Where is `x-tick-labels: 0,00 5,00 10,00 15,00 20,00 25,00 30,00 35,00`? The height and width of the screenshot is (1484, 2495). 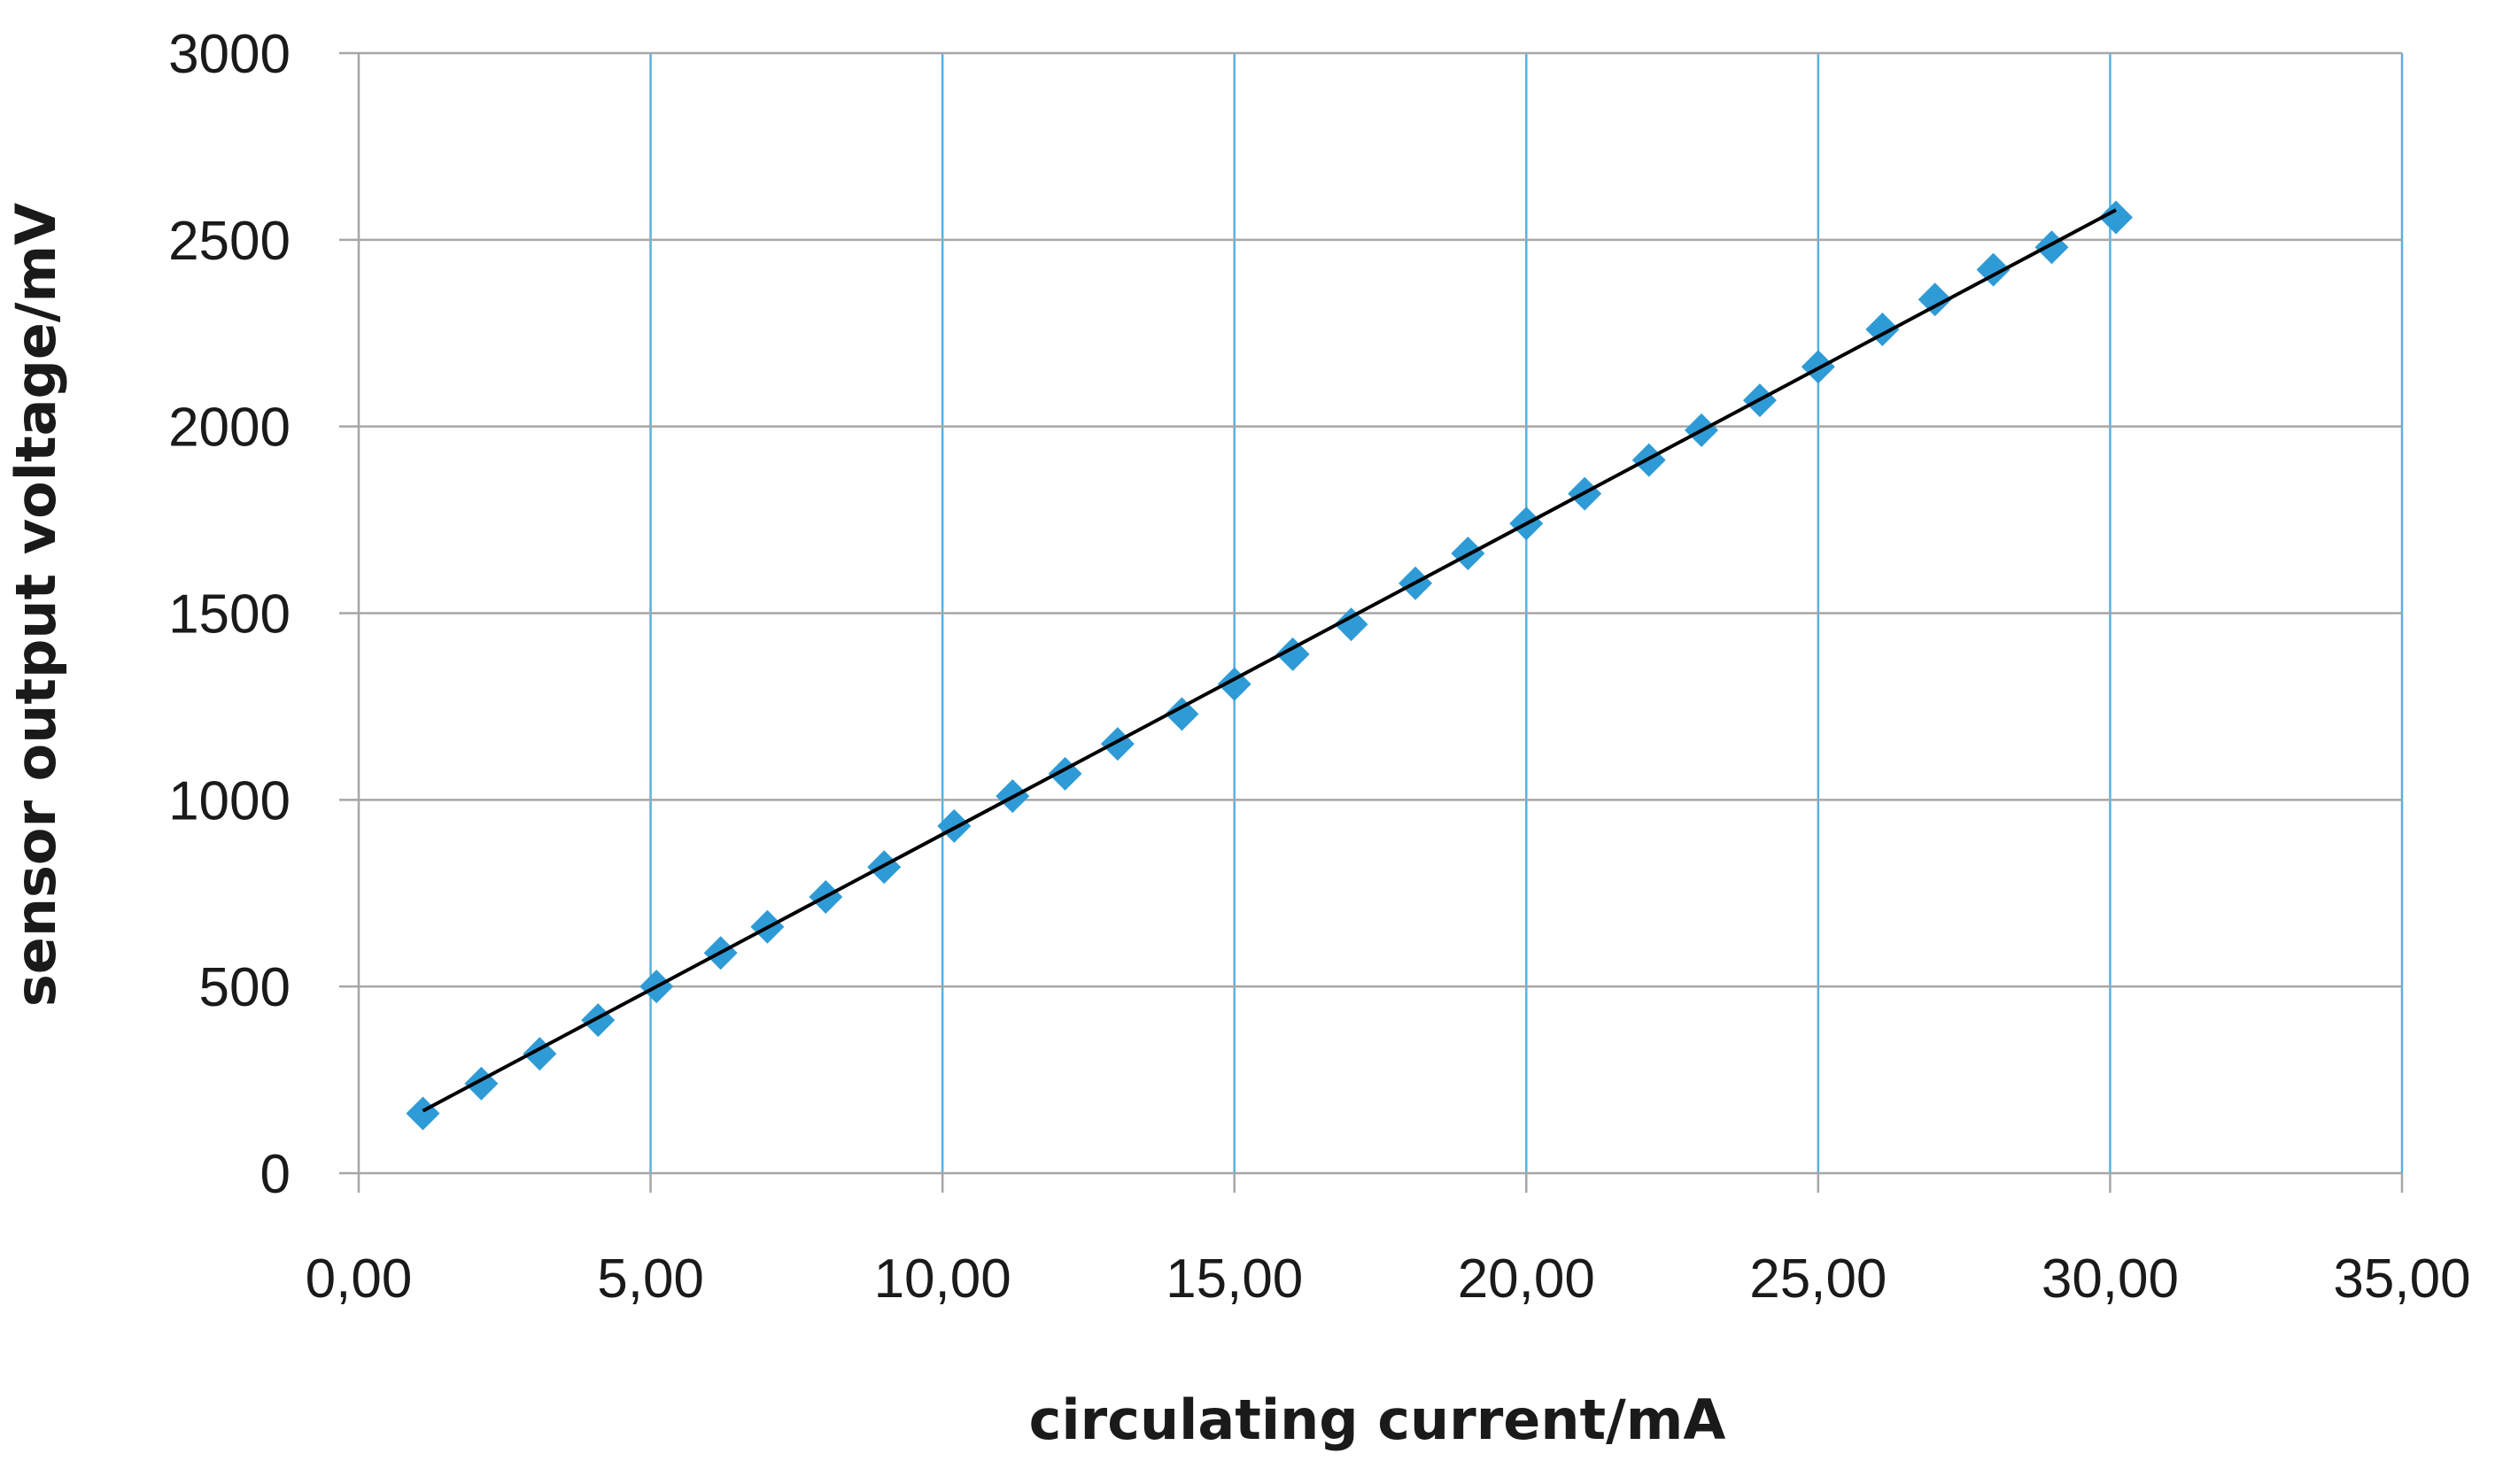
x-tick-labels: 0,00 5,00 10,00 15,00 20,00 25,00 30,00 35,00 is located at coordinates (1388, 1279).